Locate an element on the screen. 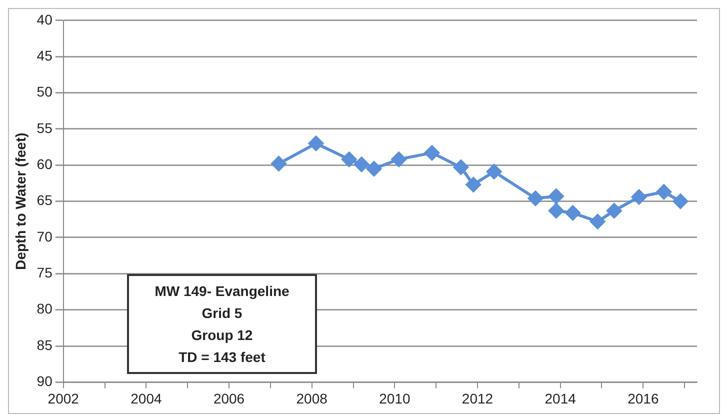 This screenshot has width=726, height=420. y-axis-title: Depth to Water (feet) is located at coordinates (20, 201).